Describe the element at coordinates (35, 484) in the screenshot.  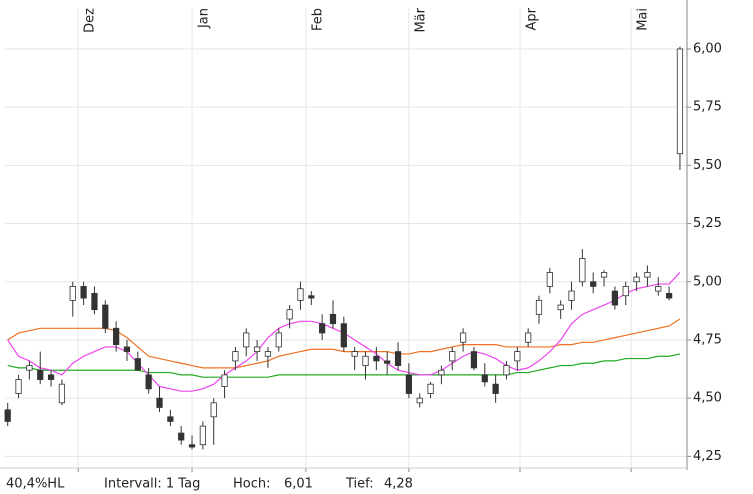
I see `footer-range: 40,4%HL` at that location.